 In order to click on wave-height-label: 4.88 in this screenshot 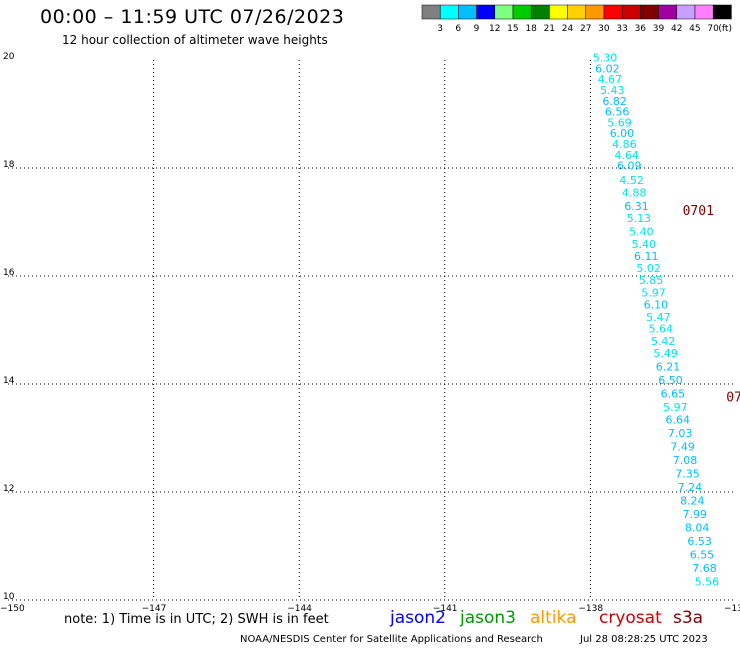, I will do `click(634, 193)`.